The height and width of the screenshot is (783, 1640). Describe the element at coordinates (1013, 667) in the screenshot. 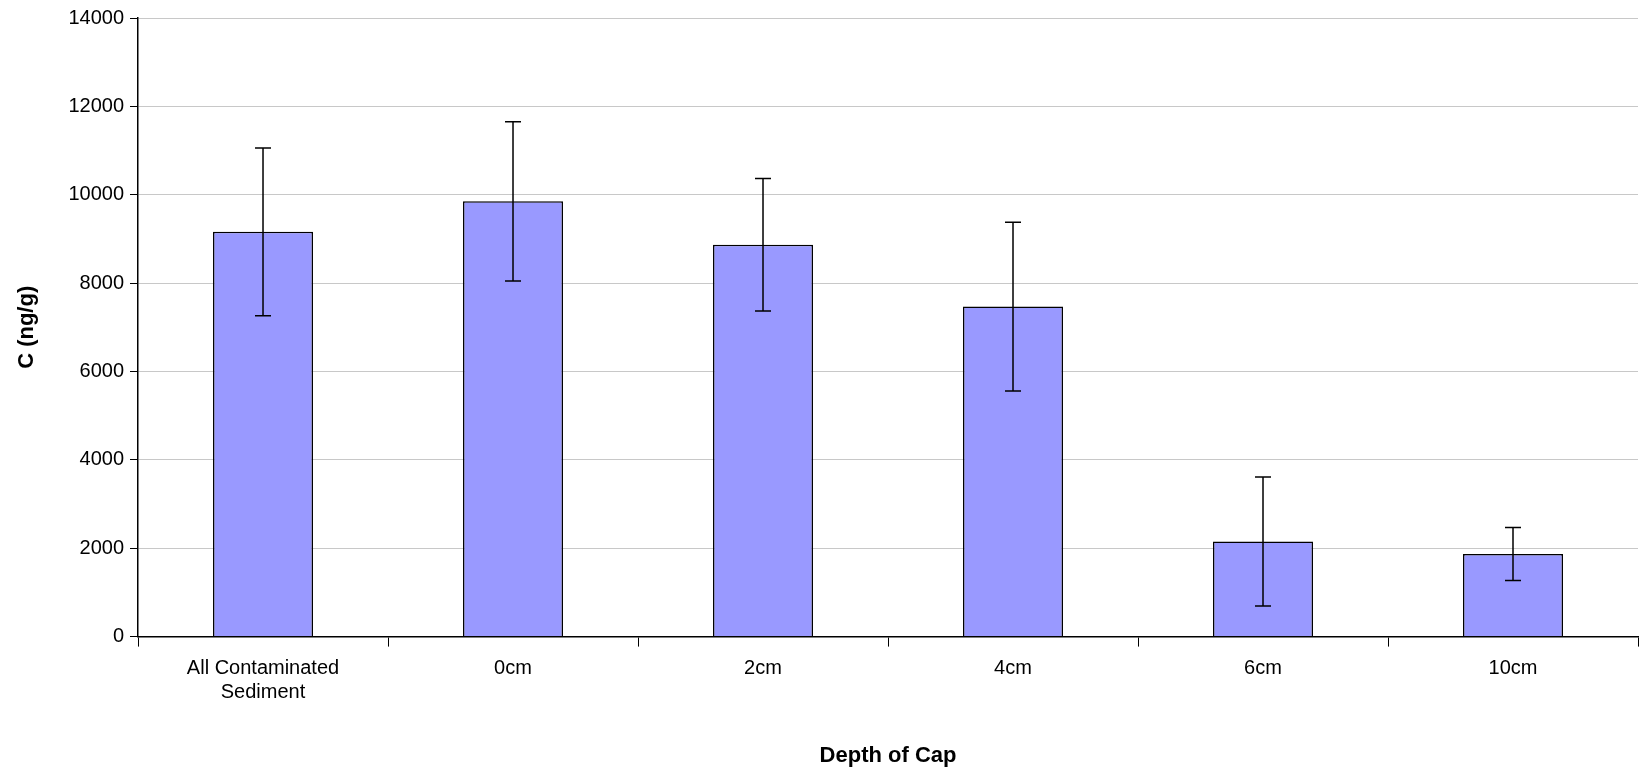

I see `x-tick-label: 4cm` at that location.